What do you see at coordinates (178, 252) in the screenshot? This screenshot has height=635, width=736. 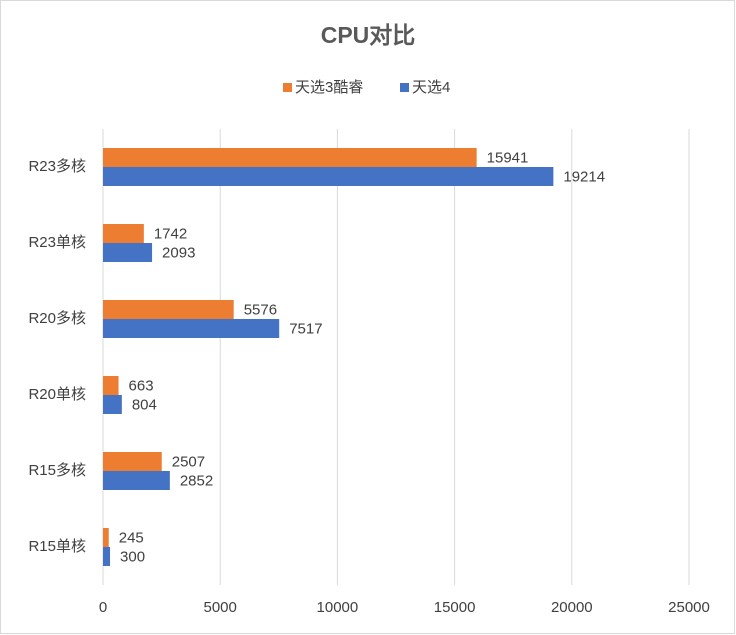 I see `data-label: 2093` at bounding box center [178, 252].